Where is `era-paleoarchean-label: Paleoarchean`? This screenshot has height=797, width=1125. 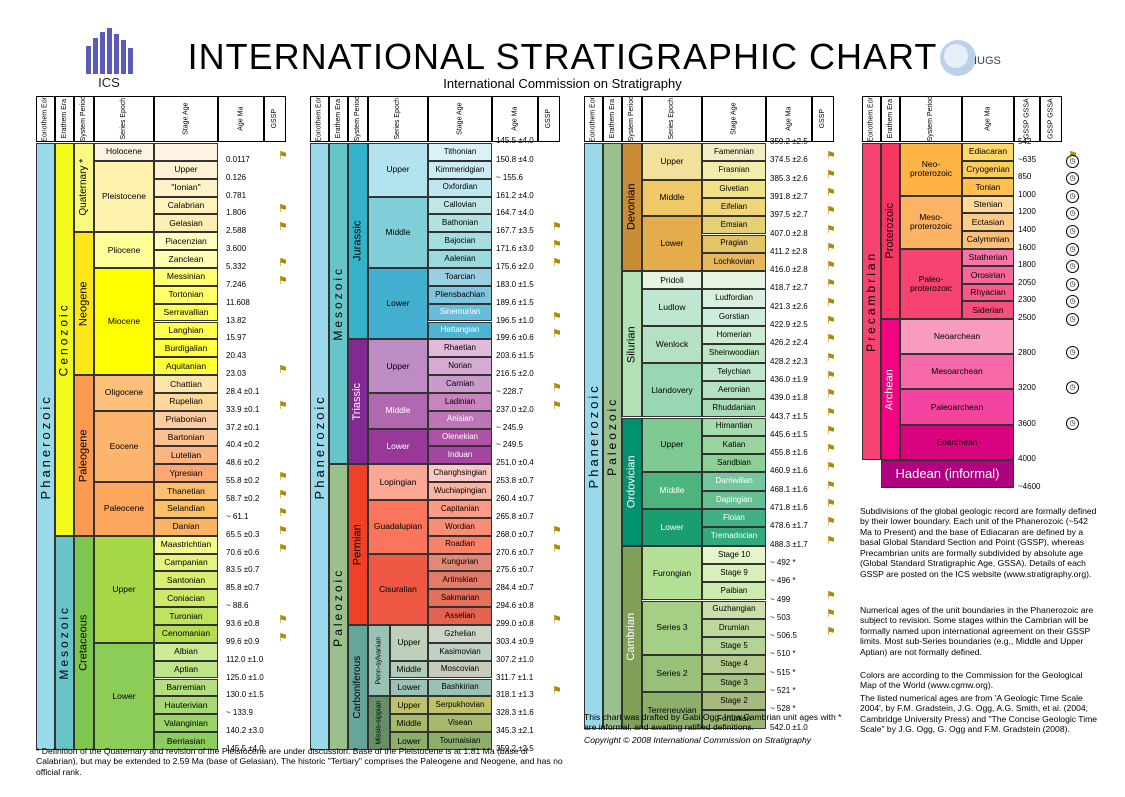
era-paleoarchean-label: Paleoarchean is located at coordinates (957, 406).